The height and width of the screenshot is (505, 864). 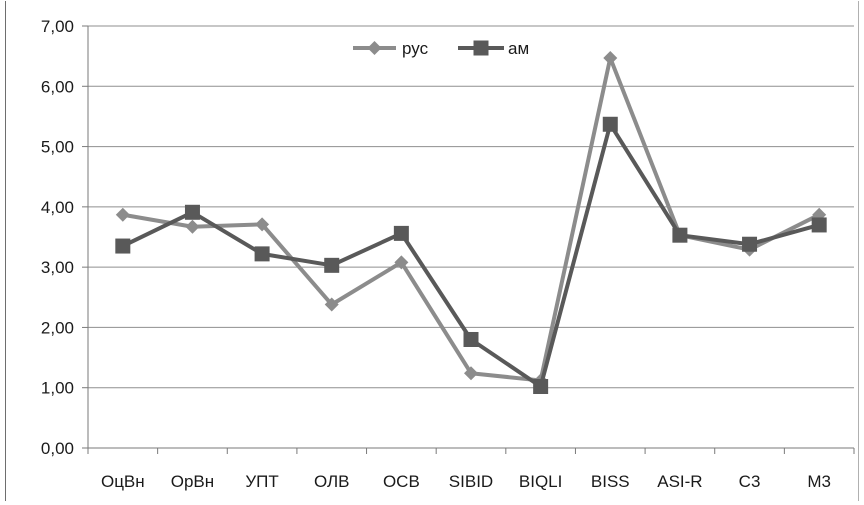 I want to click on x-tick-label: М3, so click(x=819, y=481).